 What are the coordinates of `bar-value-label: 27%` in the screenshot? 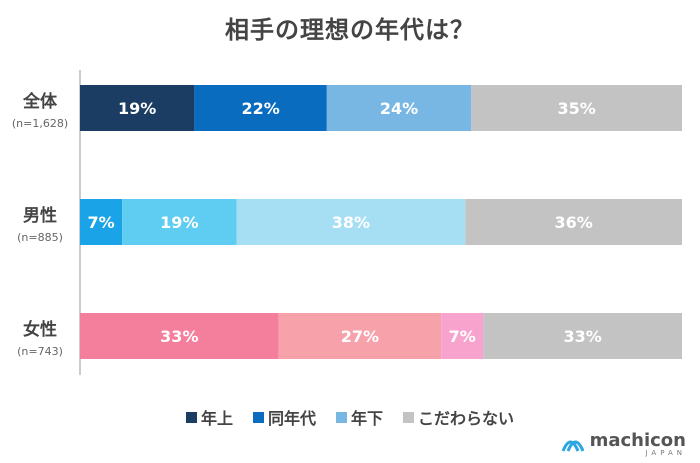 It's located at (360, 336).